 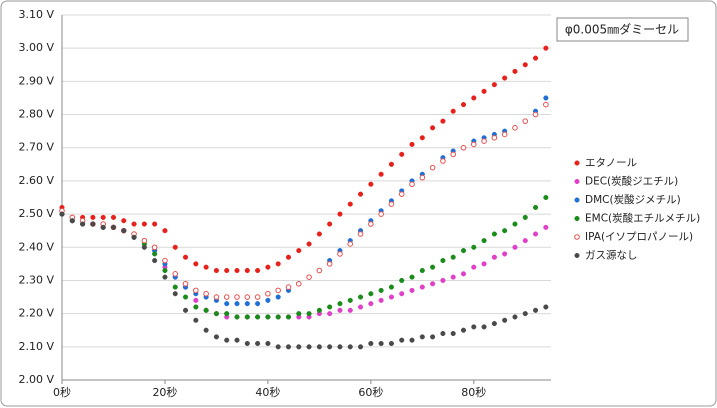 I want to click on y-tick-label: 2.40 V, so click(x=36, y=246).